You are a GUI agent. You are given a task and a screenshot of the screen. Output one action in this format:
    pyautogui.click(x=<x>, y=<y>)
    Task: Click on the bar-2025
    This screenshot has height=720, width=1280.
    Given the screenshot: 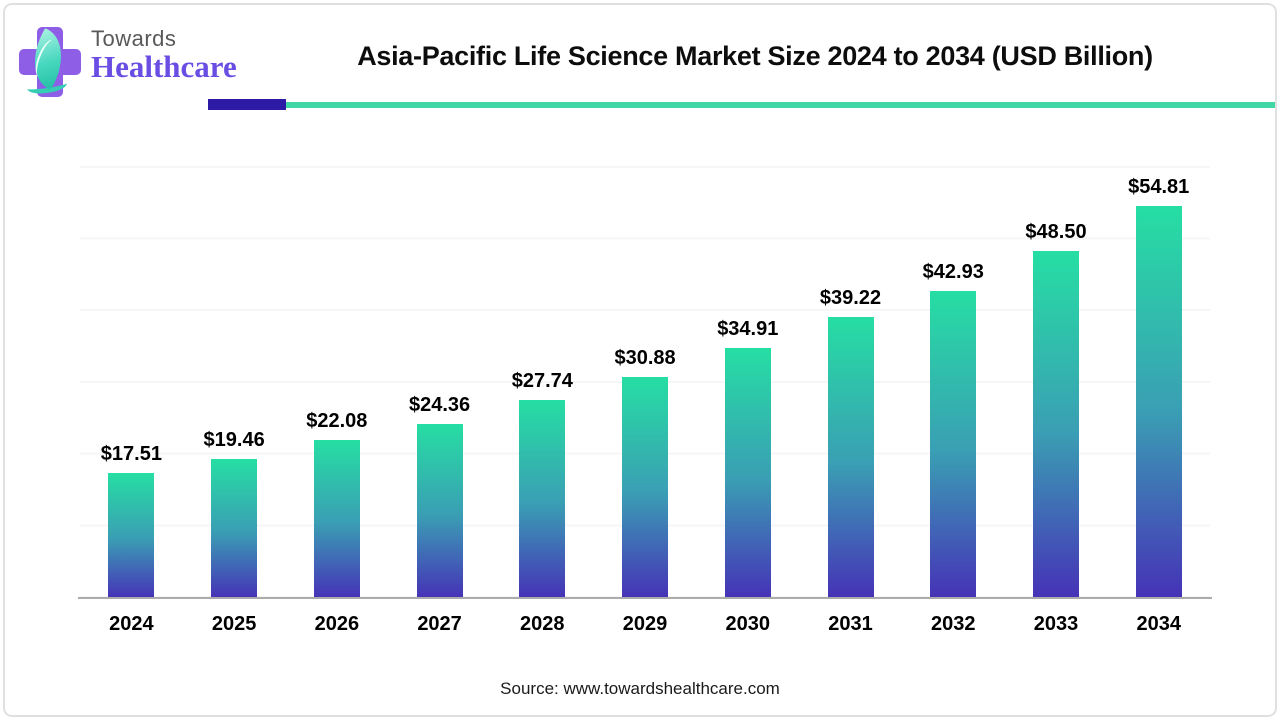 What is the action you would take?
    pyautogui.click(x=234, y=528)
    